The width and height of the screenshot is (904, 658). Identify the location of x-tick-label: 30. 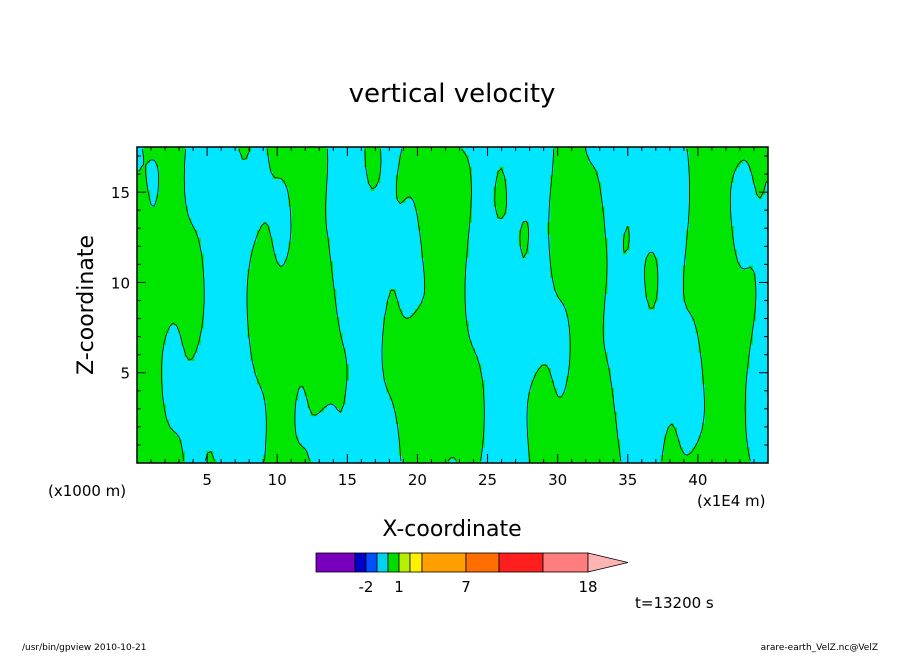
(557, 480).